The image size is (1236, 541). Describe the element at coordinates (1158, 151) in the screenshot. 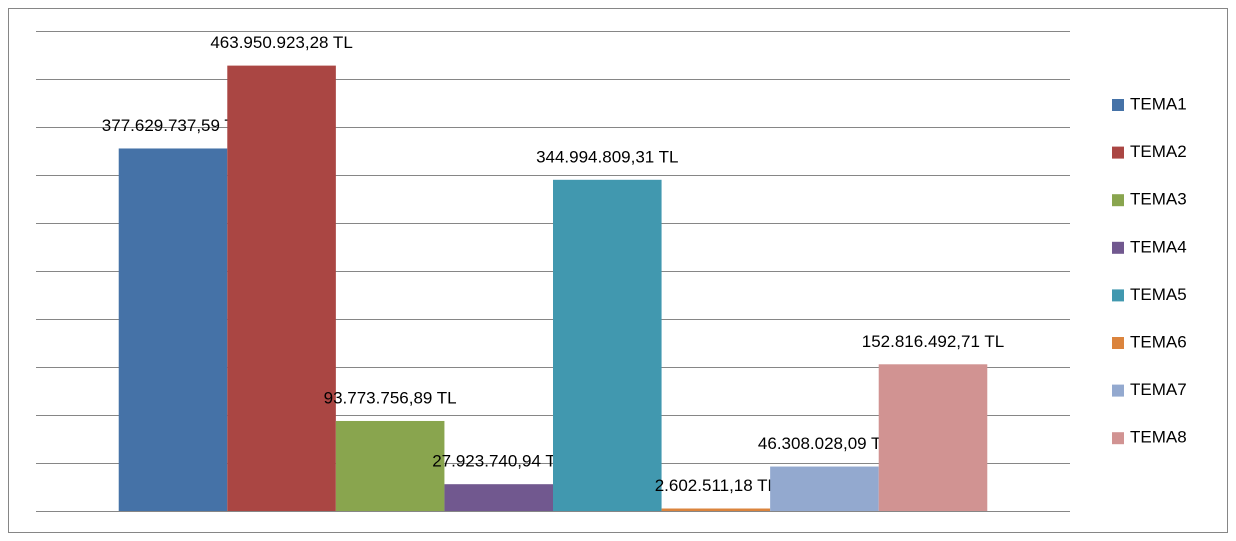

I see `legend-label: TEMA2` at that location.